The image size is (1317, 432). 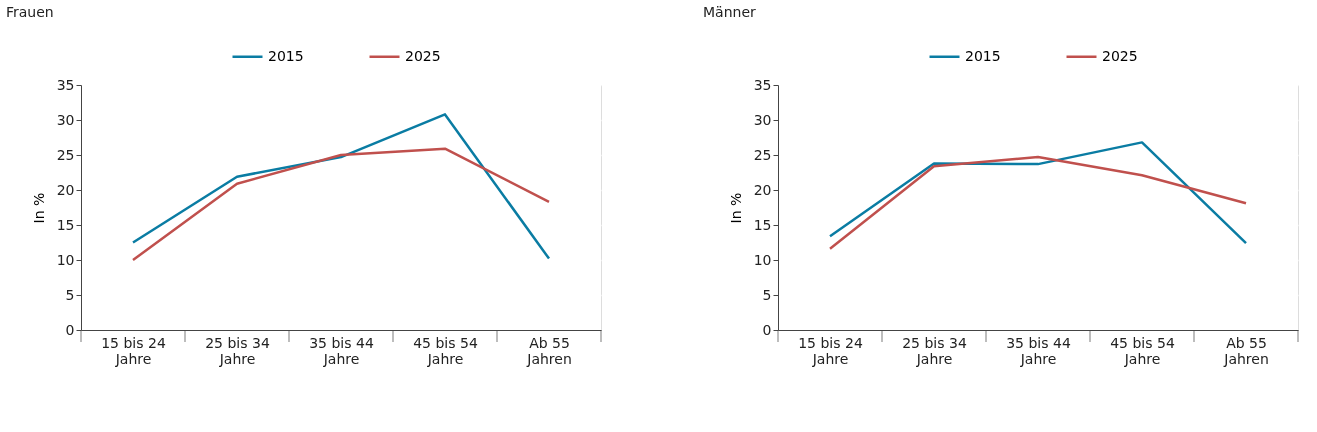 What do you see at coordinates (730, 12) in the screenshot?
I see `chart-title: Männer` at bounding box center [730, 12].